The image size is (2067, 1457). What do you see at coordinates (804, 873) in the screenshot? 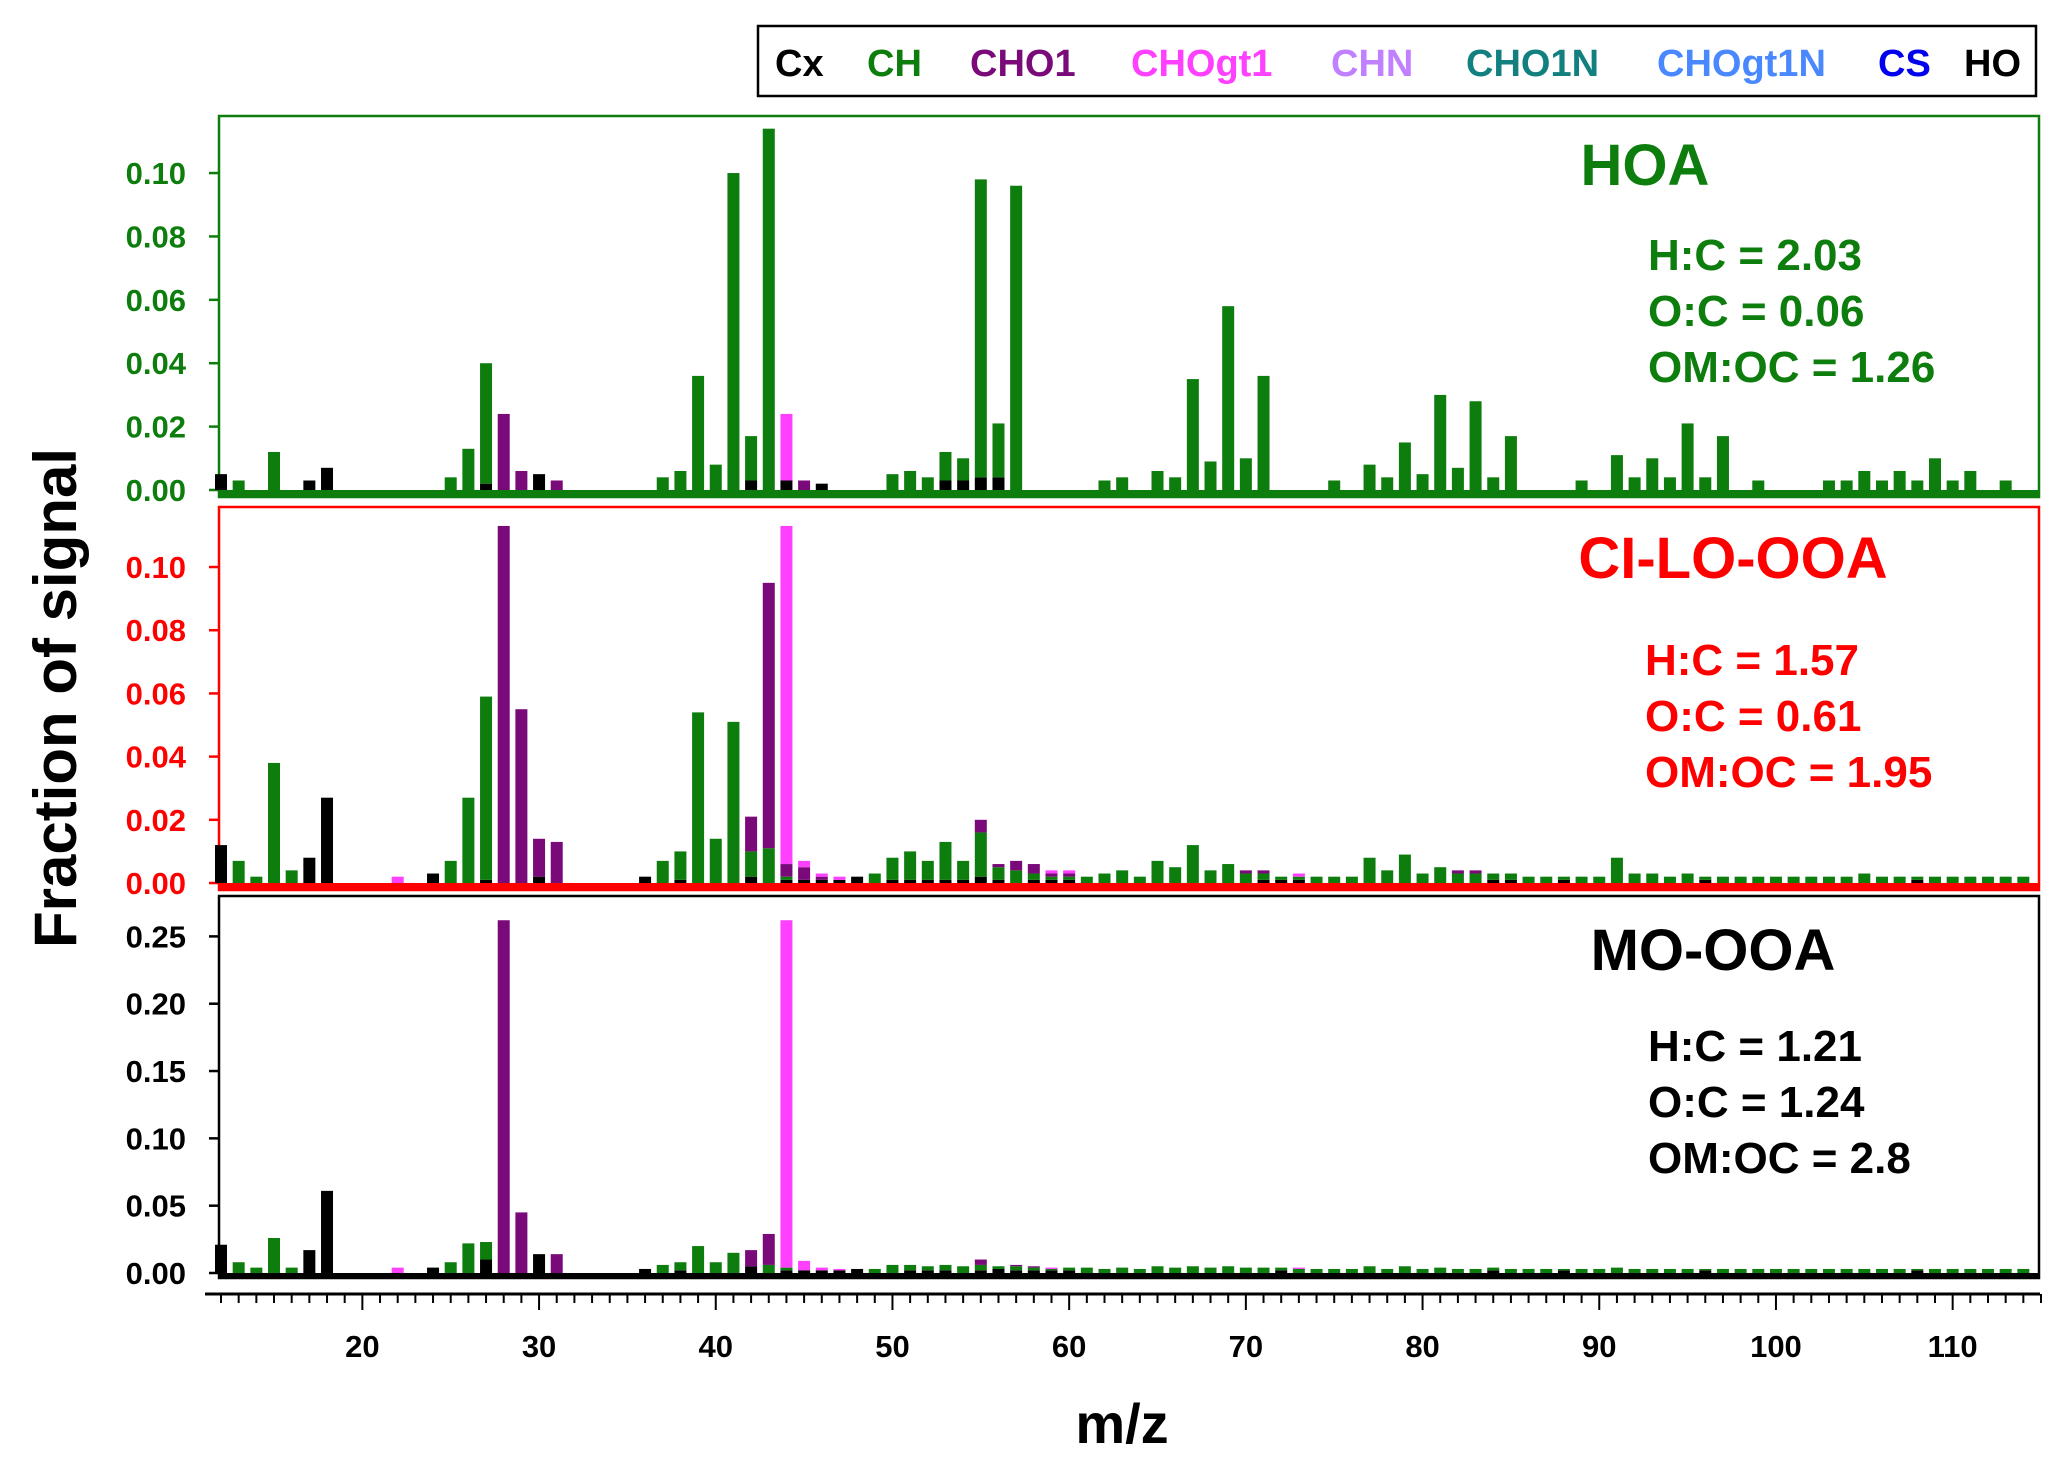
I see `bar-segment-mz45-cho1` at bounding box center [804, 873].